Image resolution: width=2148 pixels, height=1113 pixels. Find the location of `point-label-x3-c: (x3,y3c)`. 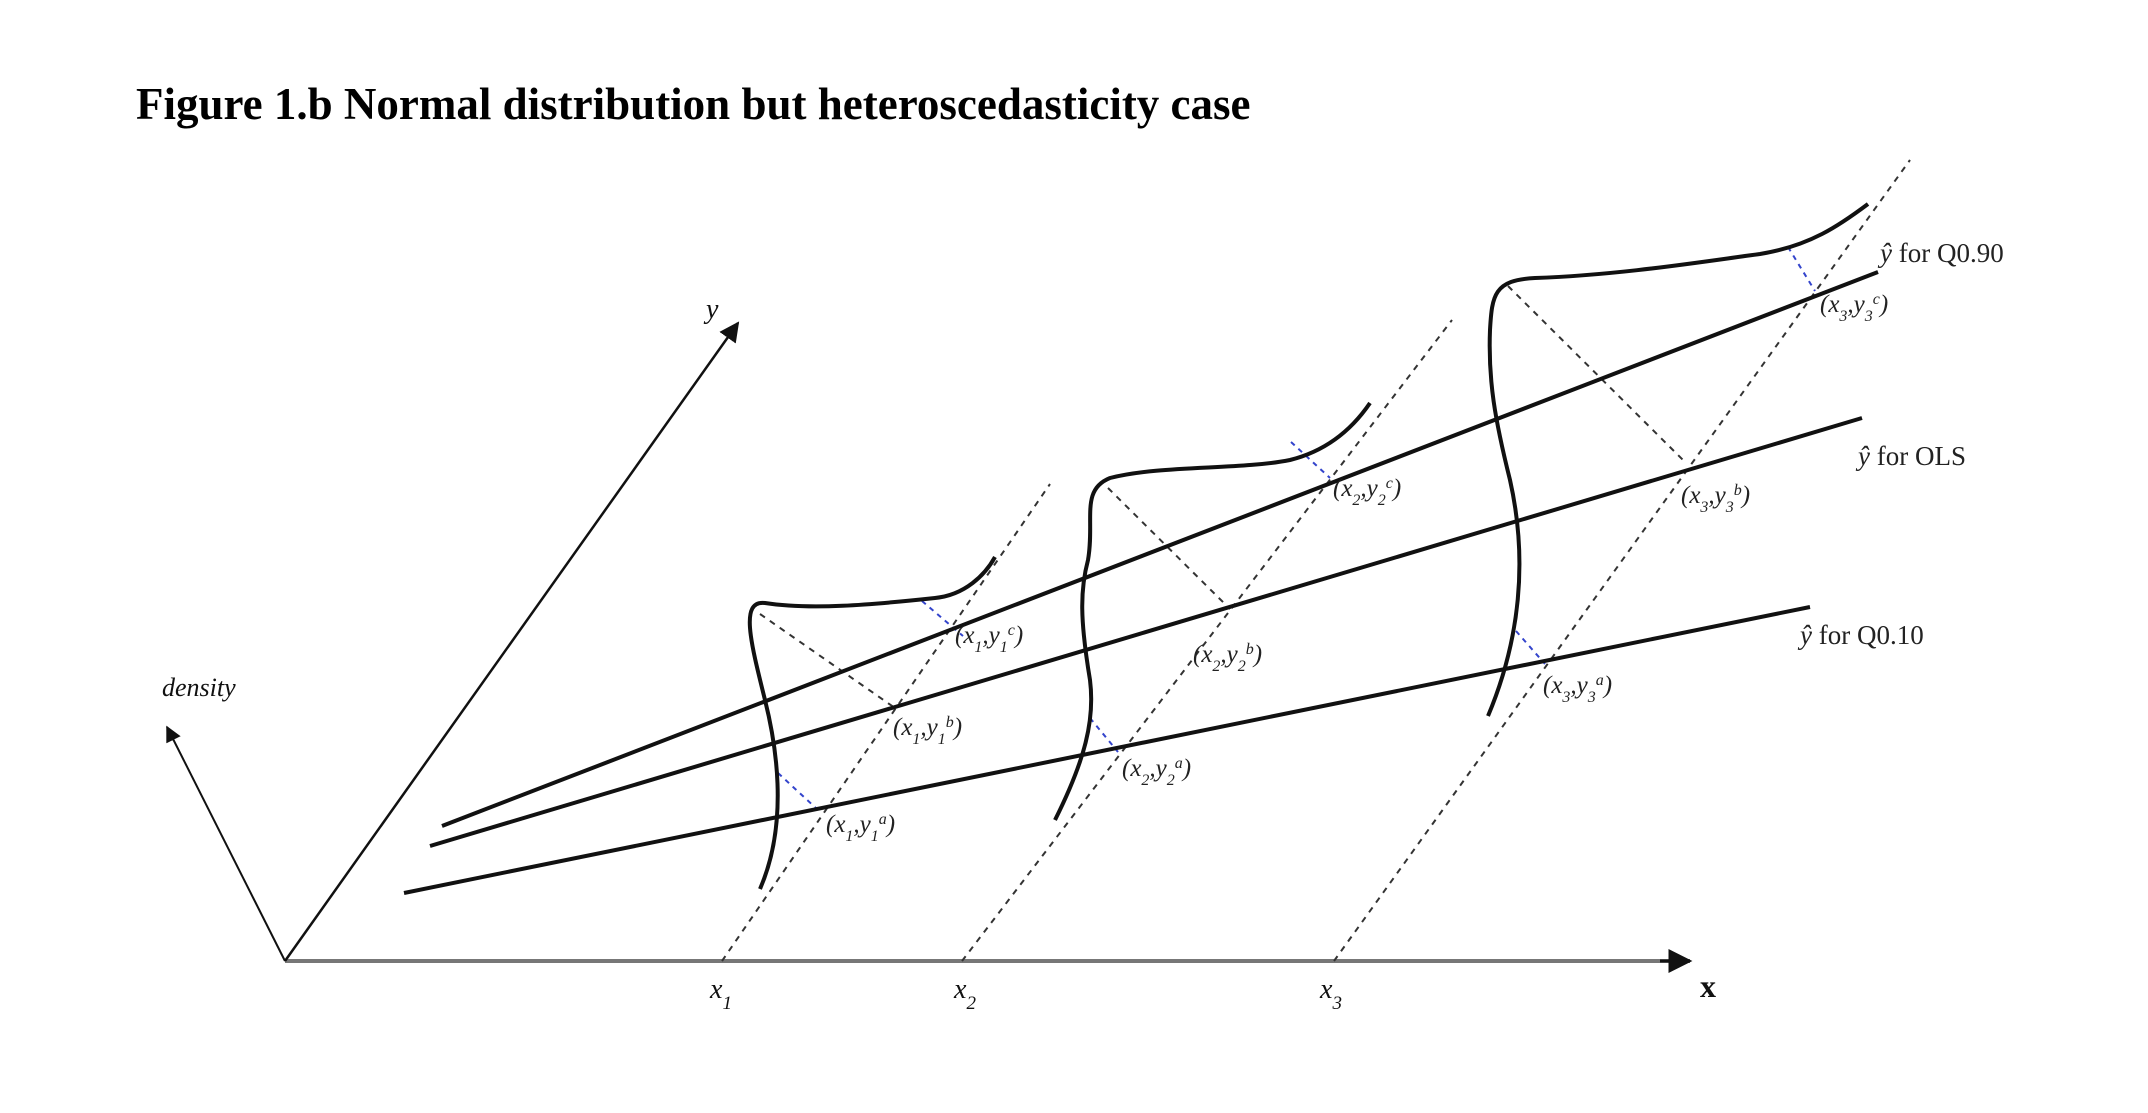

point-label-x3-c: (x3,y3c) is located at coordinates (1854, 308).